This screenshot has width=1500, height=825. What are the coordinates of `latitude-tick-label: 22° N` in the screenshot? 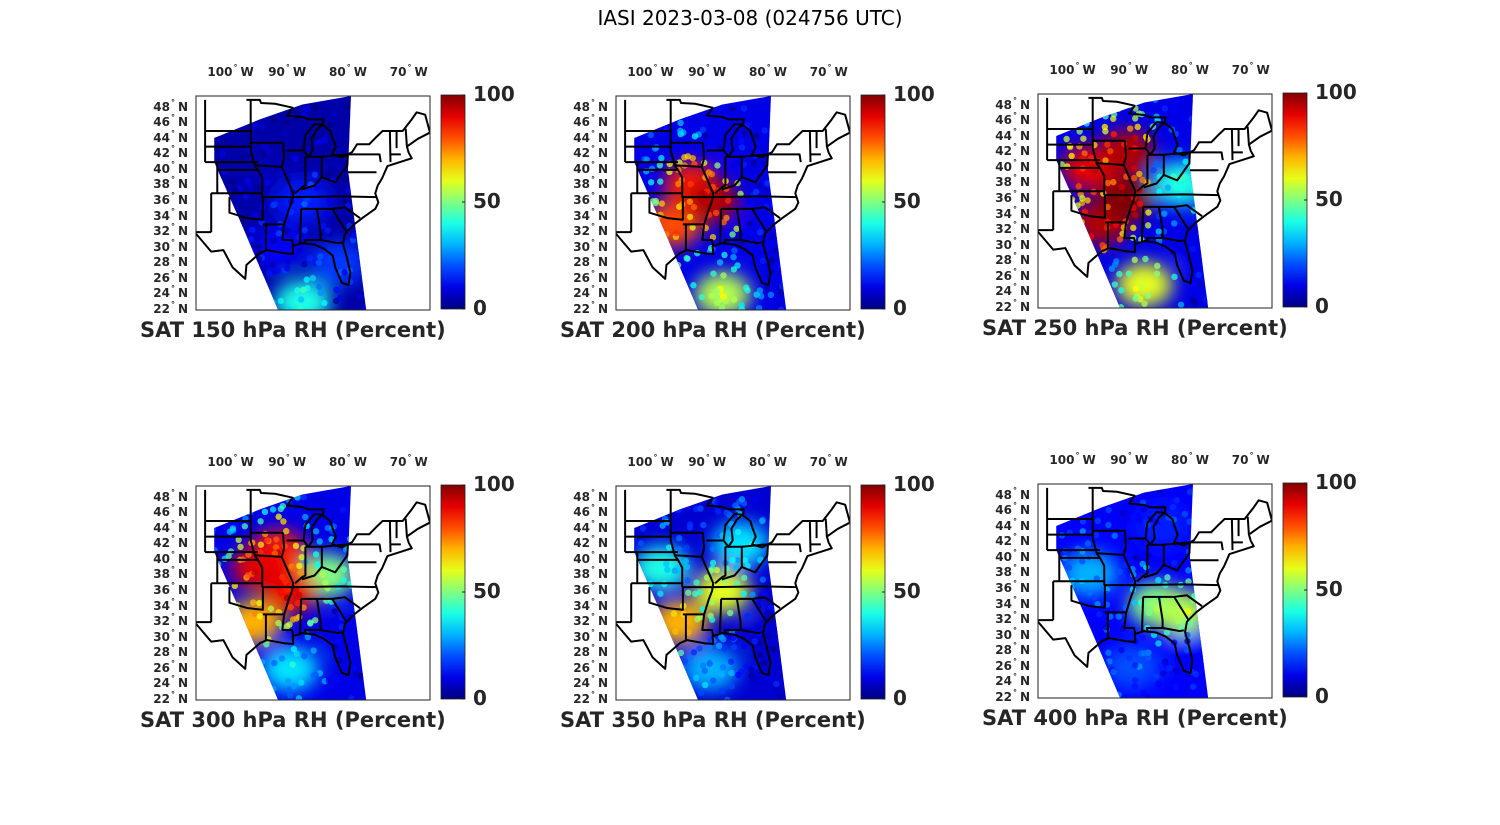 It's located at (1012, 306).